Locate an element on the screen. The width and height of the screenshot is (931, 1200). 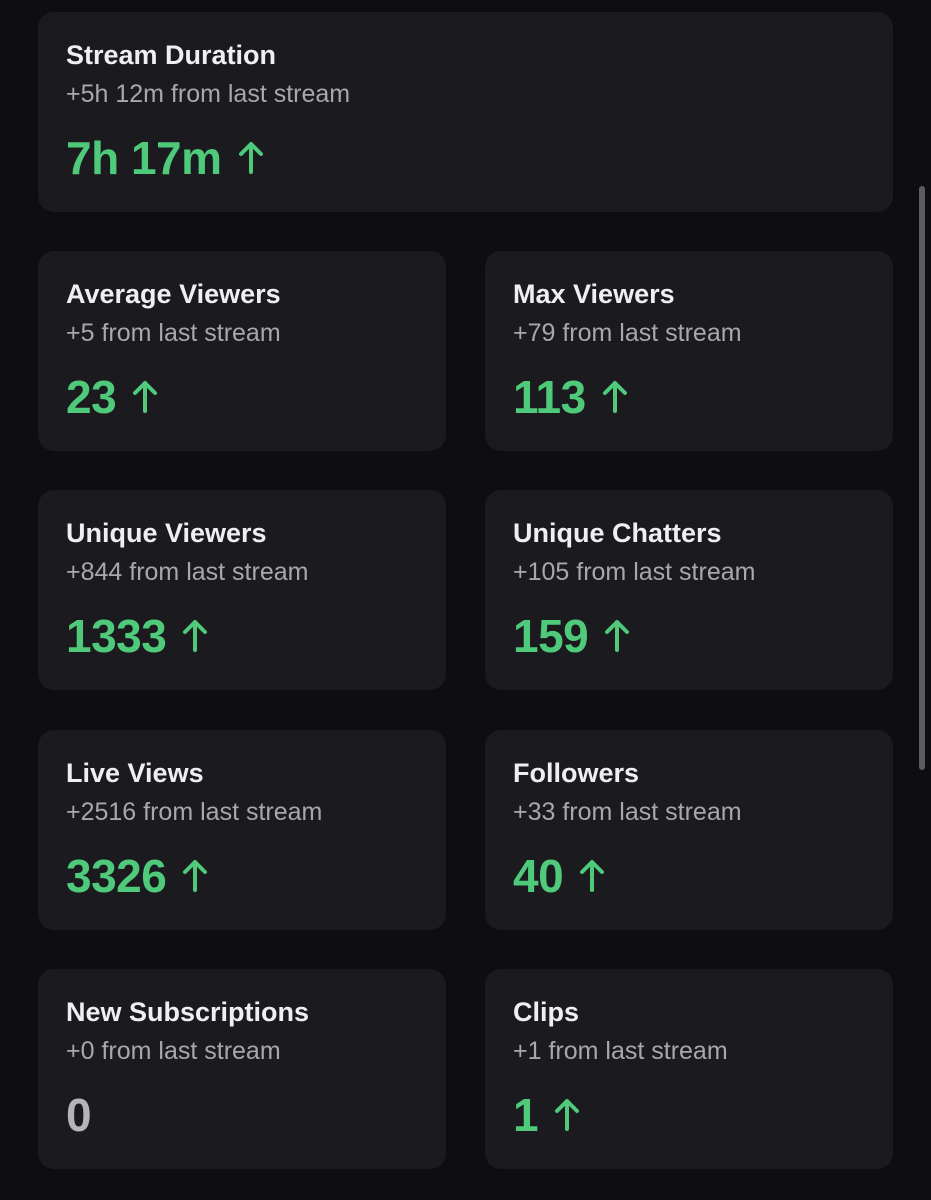
stat-value: 159 is located at coordinates (551, 636).